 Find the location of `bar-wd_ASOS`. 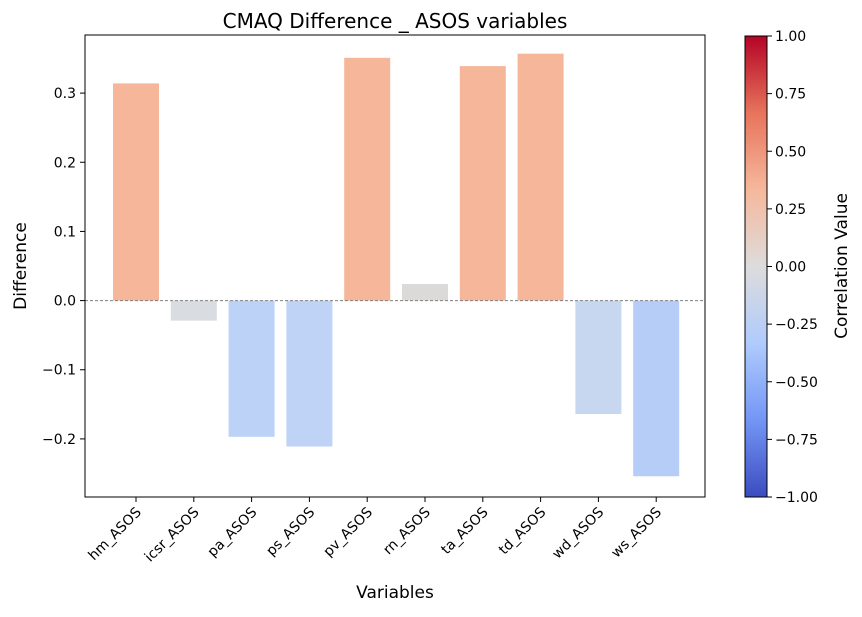

bar-wd_ASOS is located at coordinates (598, 357).